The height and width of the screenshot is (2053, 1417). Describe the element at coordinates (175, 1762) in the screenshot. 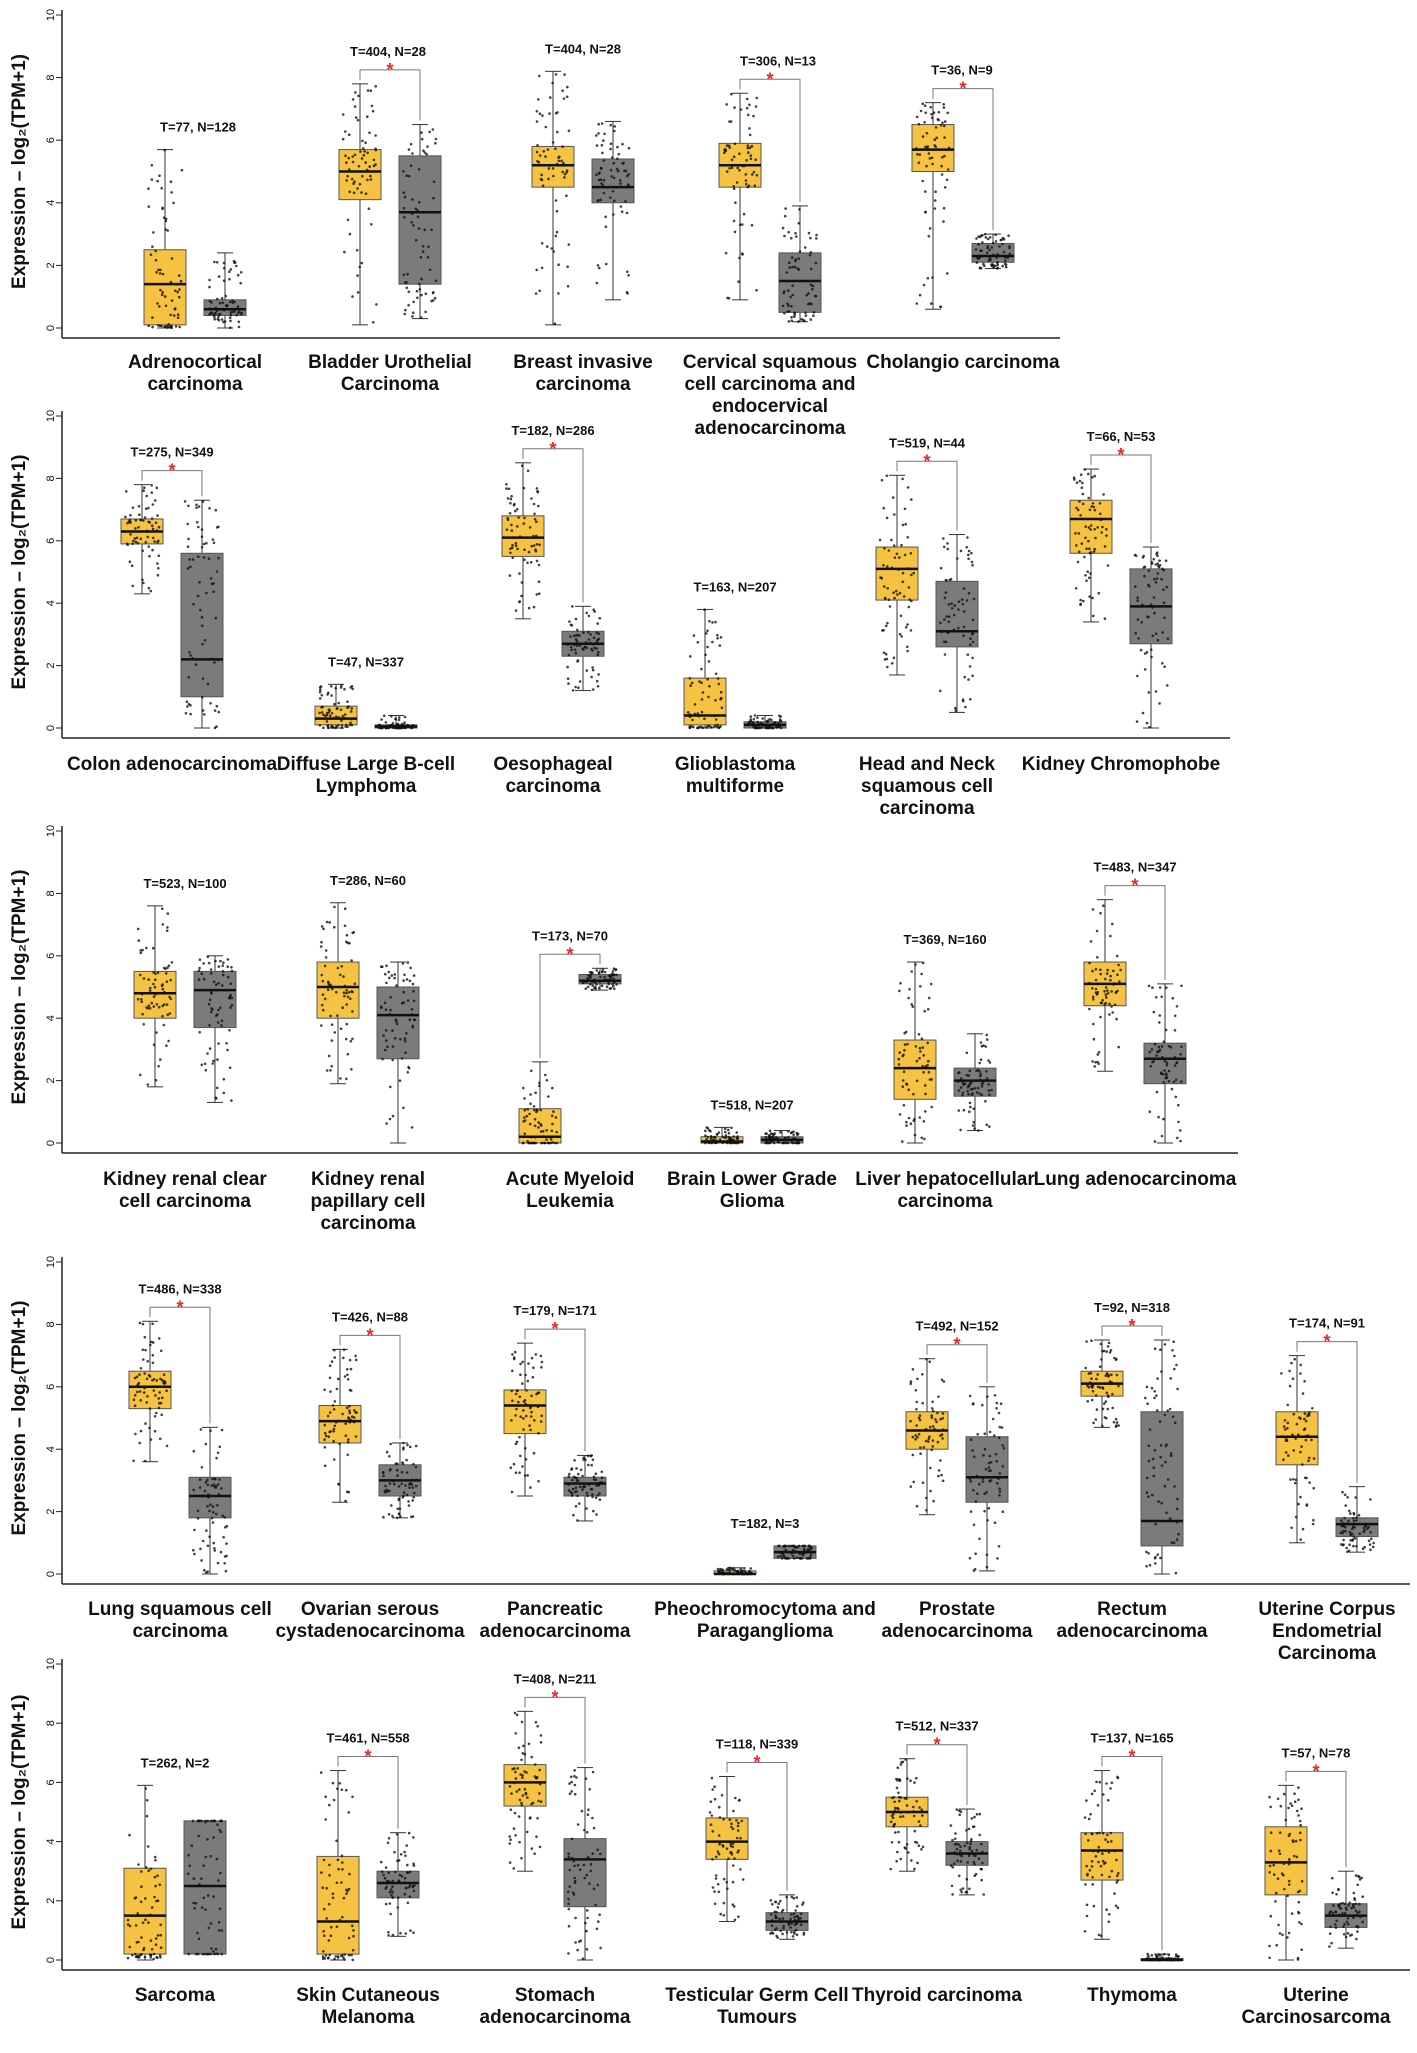

I see `sample-size-annotation: T=262, N=2` at that location.